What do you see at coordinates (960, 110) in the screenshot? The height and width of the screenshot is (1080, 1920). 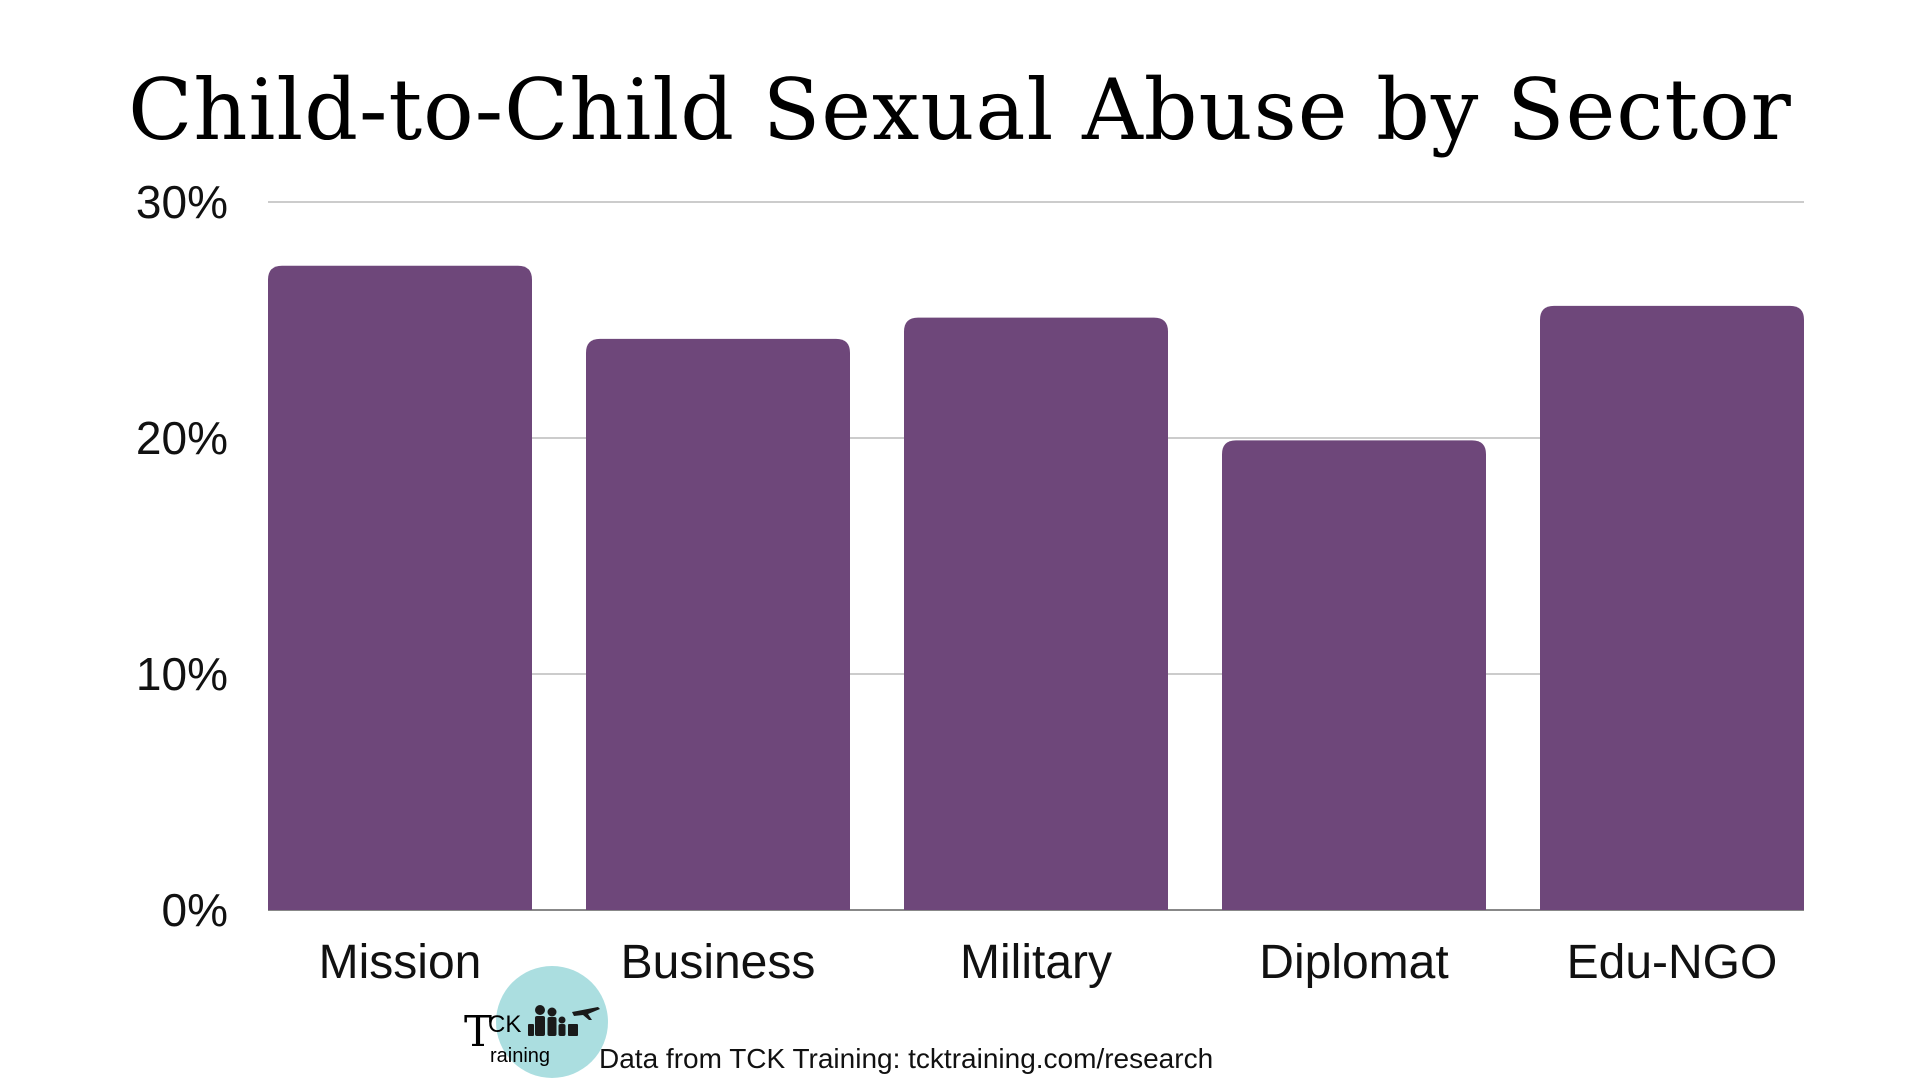 I see `chart-title: Child-to-Child Sexual Abuse by Sector` at bounding box center [960, 110].